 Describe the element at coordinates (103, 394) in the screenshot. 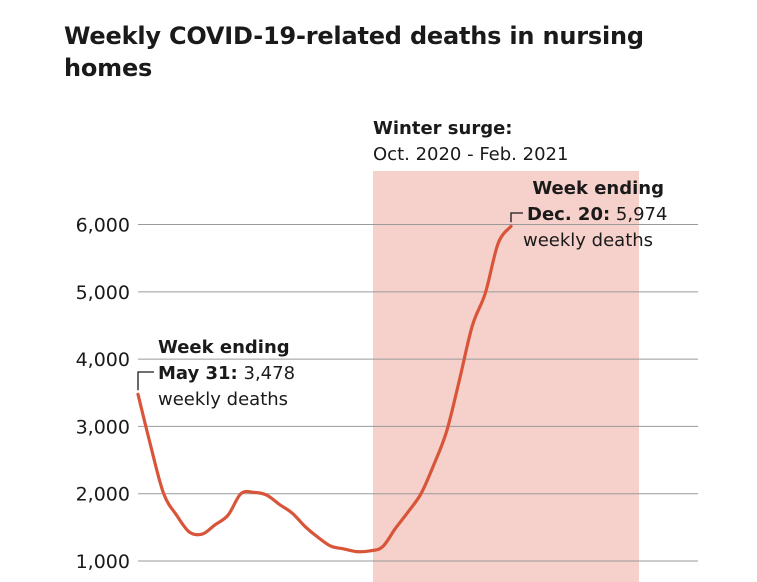

I see `y-axis-ticks: 1,000 2,000 3,000 4,000 5,000 6,000` at that location.